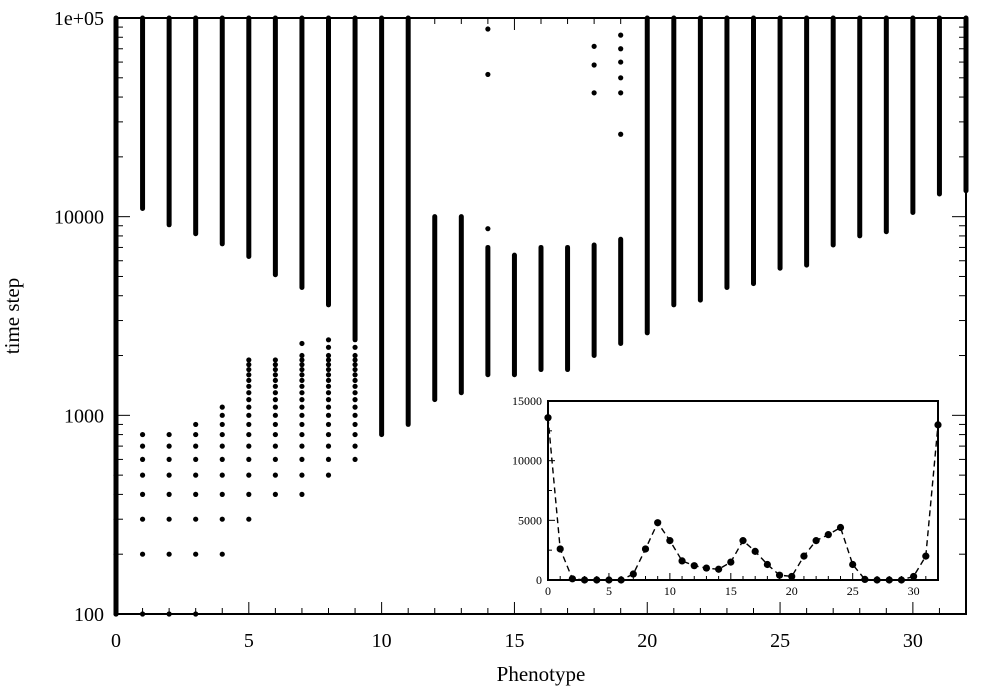  What do you see at coordinates (647, 641) in the screenshot?
I see `x-tick-label: 20` at bounding box center [647, 641].